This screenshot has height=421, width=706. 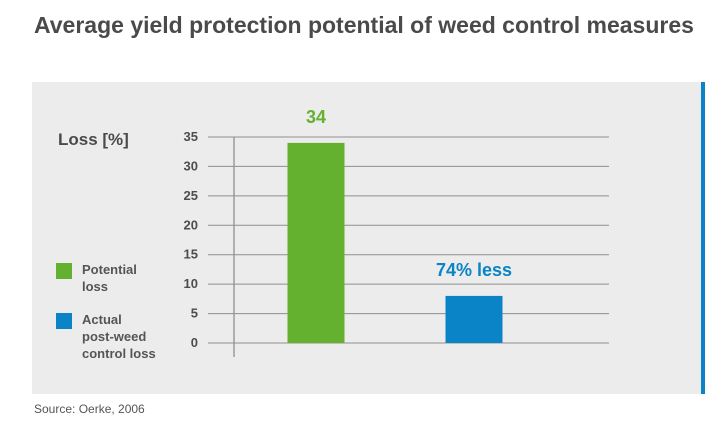 What do you see at coordinates (474, 270) in the screenshot?
I see `data-label-actual: 74% less` at bounding box center [474, 270].